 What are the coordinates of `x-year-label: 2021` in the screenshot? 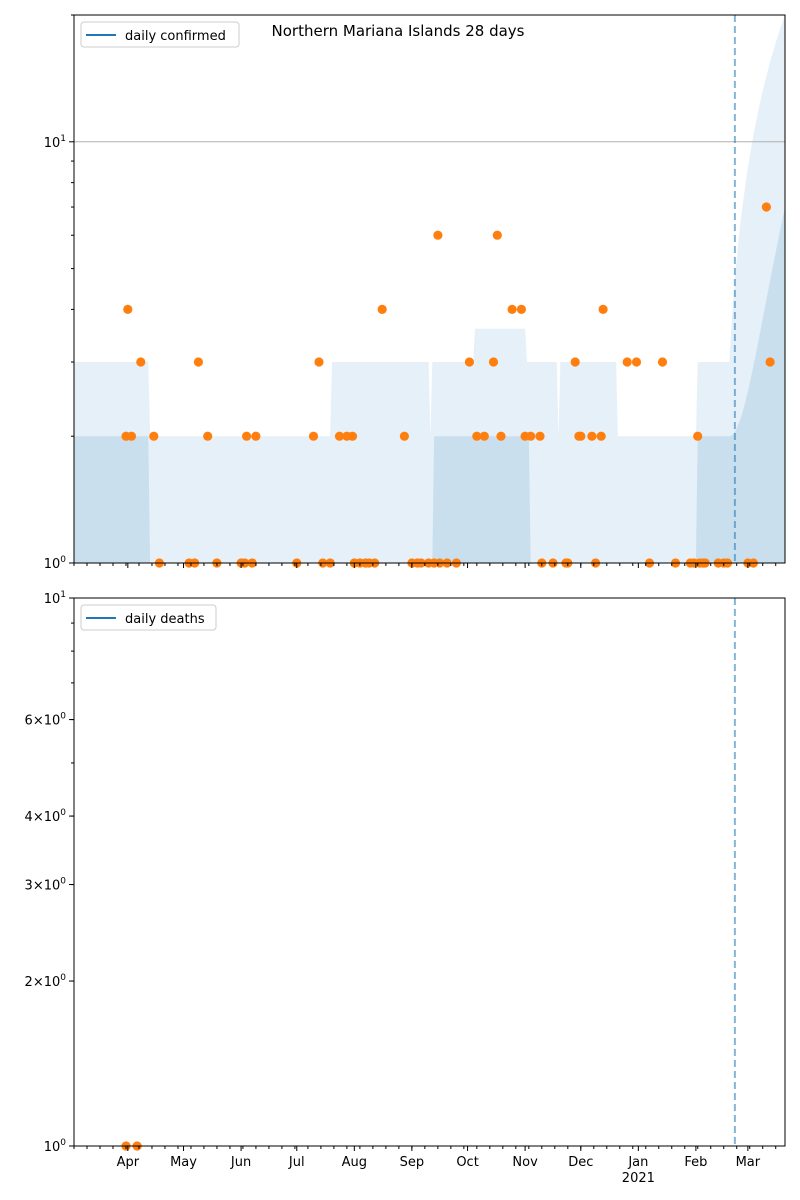 It's located at (638, 1178).